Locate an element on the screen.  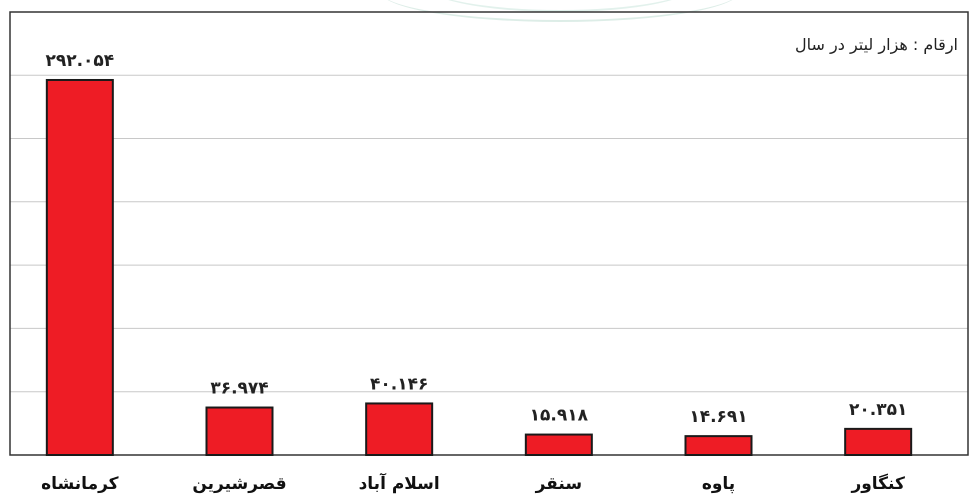
data-label: ۲۹۲.۰۵۴ is located at coordinates (79, 61).